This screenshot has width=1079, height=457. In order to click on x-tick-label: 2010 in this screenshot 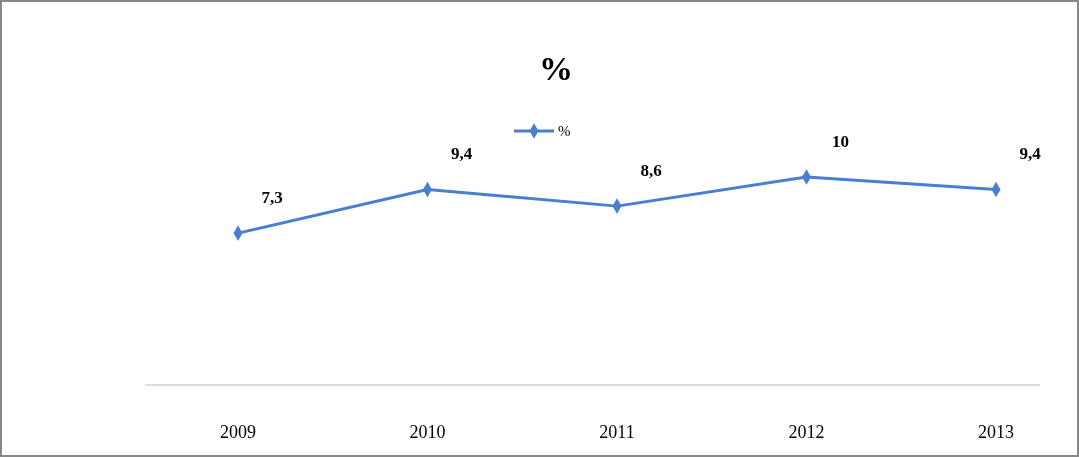, I will do `click(427, 432)`.